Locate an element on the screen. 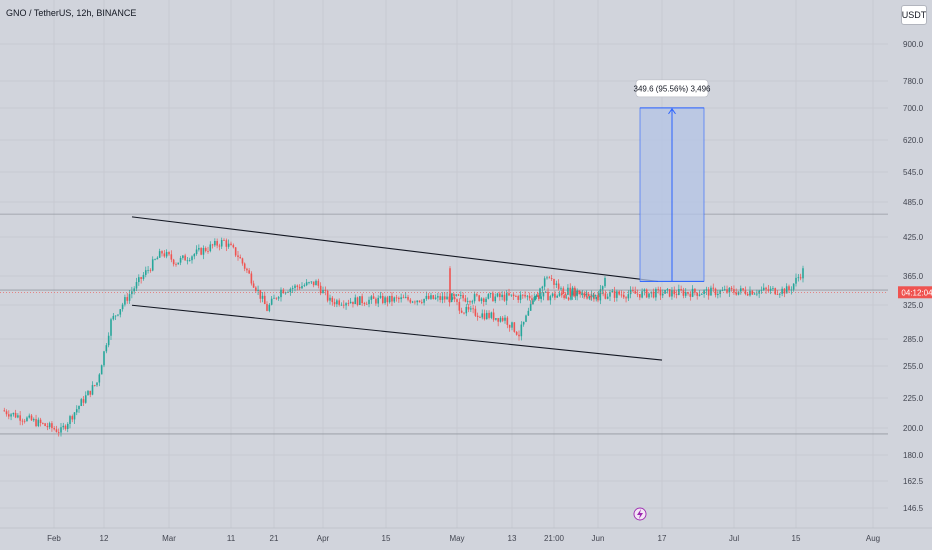 The height and width of the screenshot is (550, 932). channel-upper-line is located at coordinates (395, 249).